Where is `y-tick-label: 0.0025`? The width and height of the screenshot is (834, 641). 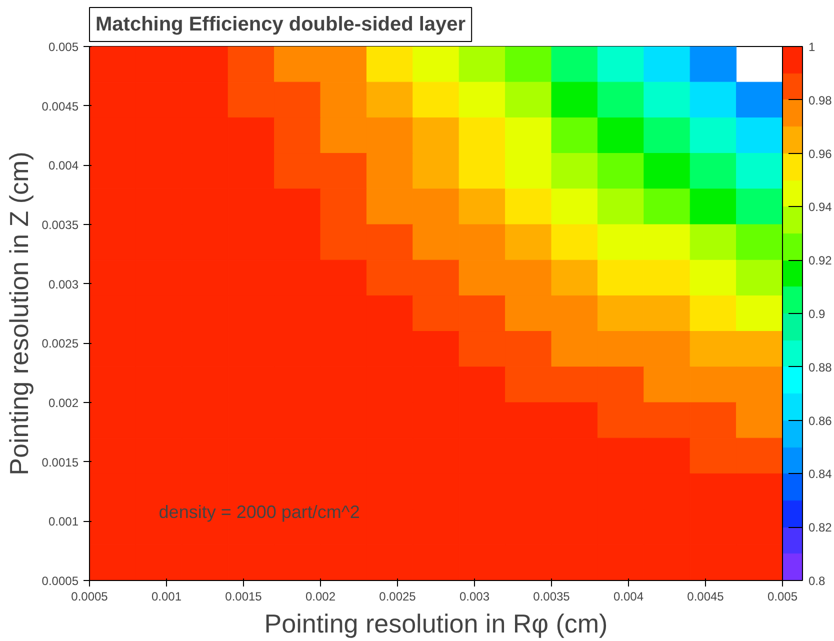
y-tick-label: 0.0025 is located at coordinates (60, 343).